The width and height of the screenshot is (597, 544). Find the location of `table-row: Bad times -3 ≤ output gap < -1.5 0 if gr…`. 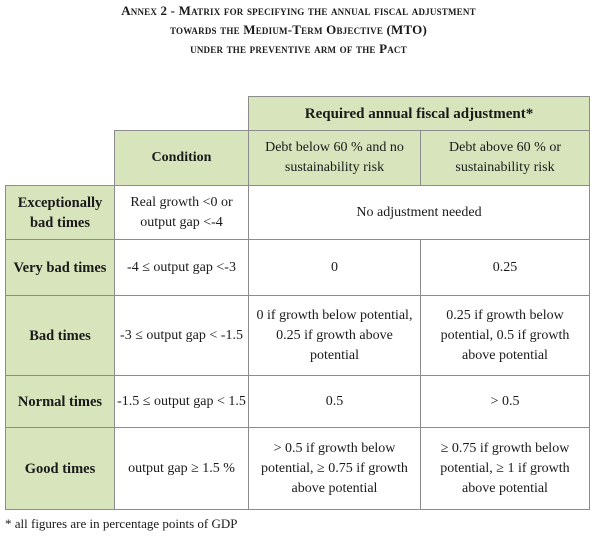

table-row: Bad times -3 ≤ output gap < -1.5 0 if gr… is located at coordinates (297, 335).